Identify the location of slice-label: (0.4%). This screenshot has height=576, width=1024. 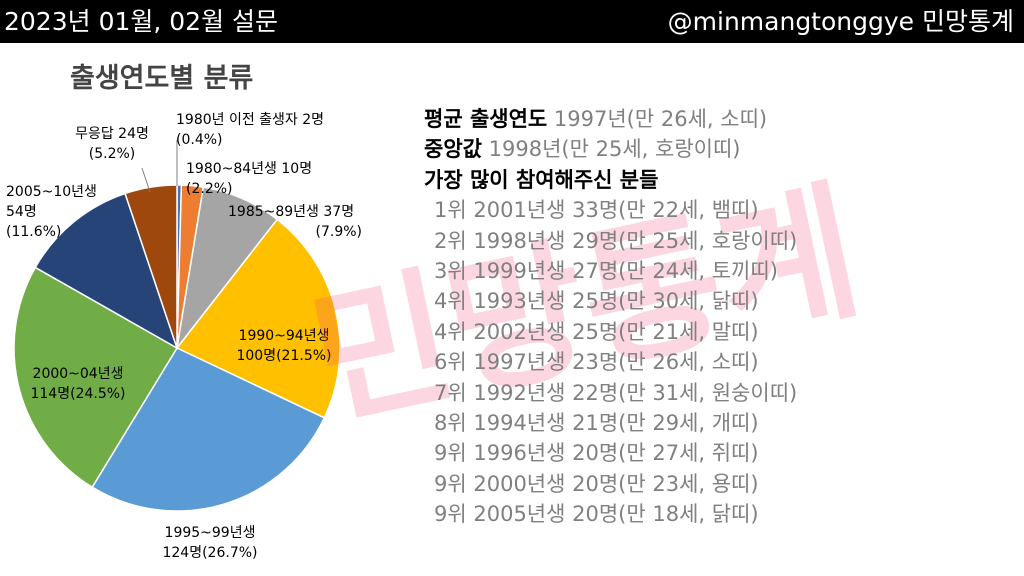
(199, 140).